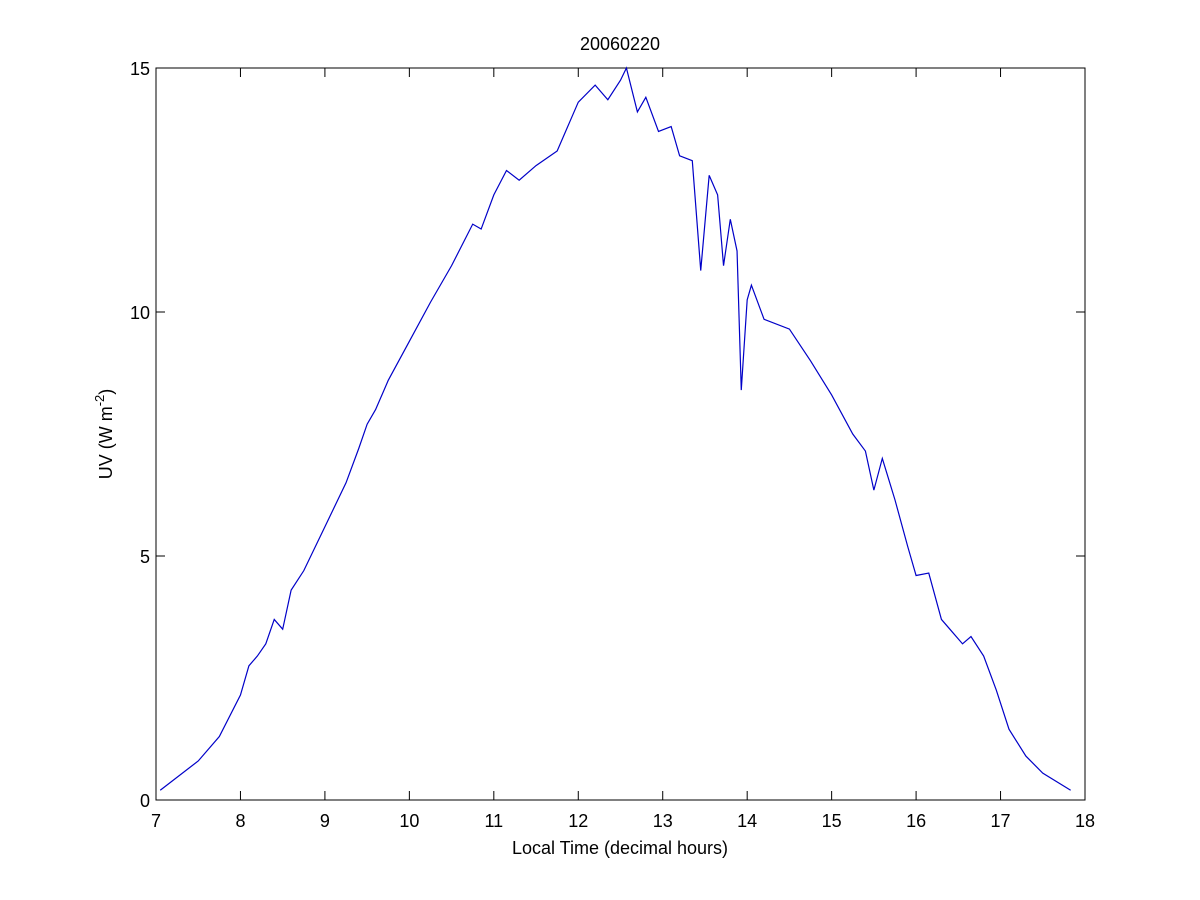  I want to click on y-label-sup: -2, so click(99, 401).